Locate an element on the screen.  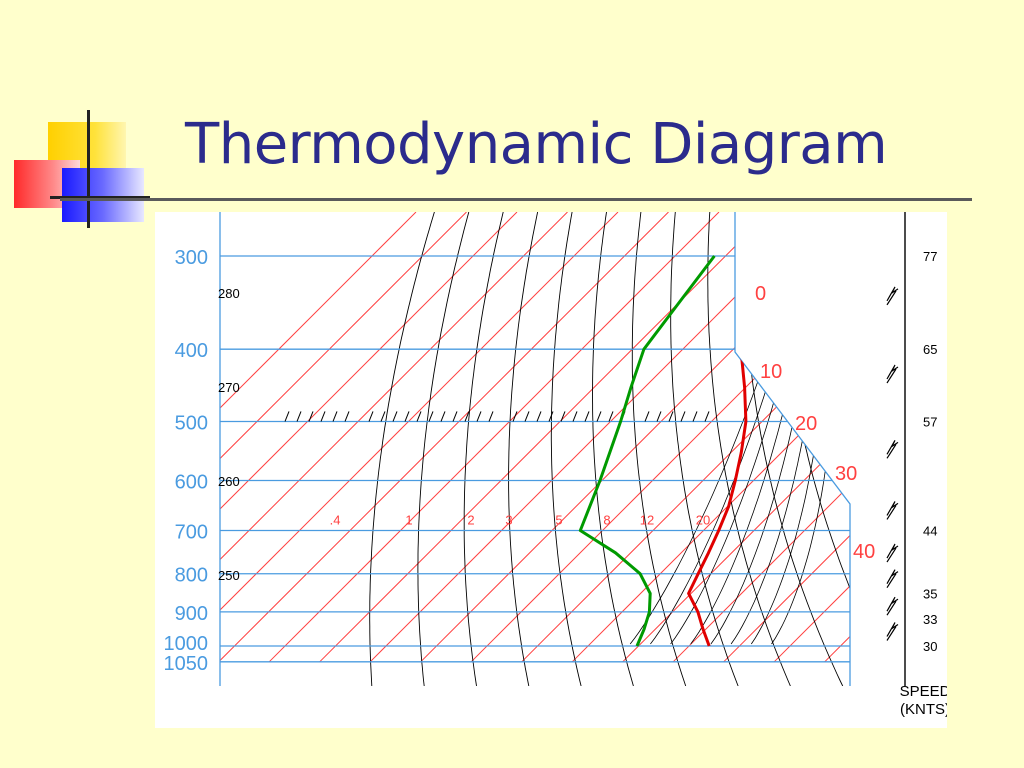
slide-logo is located at coordinates (80, 120).